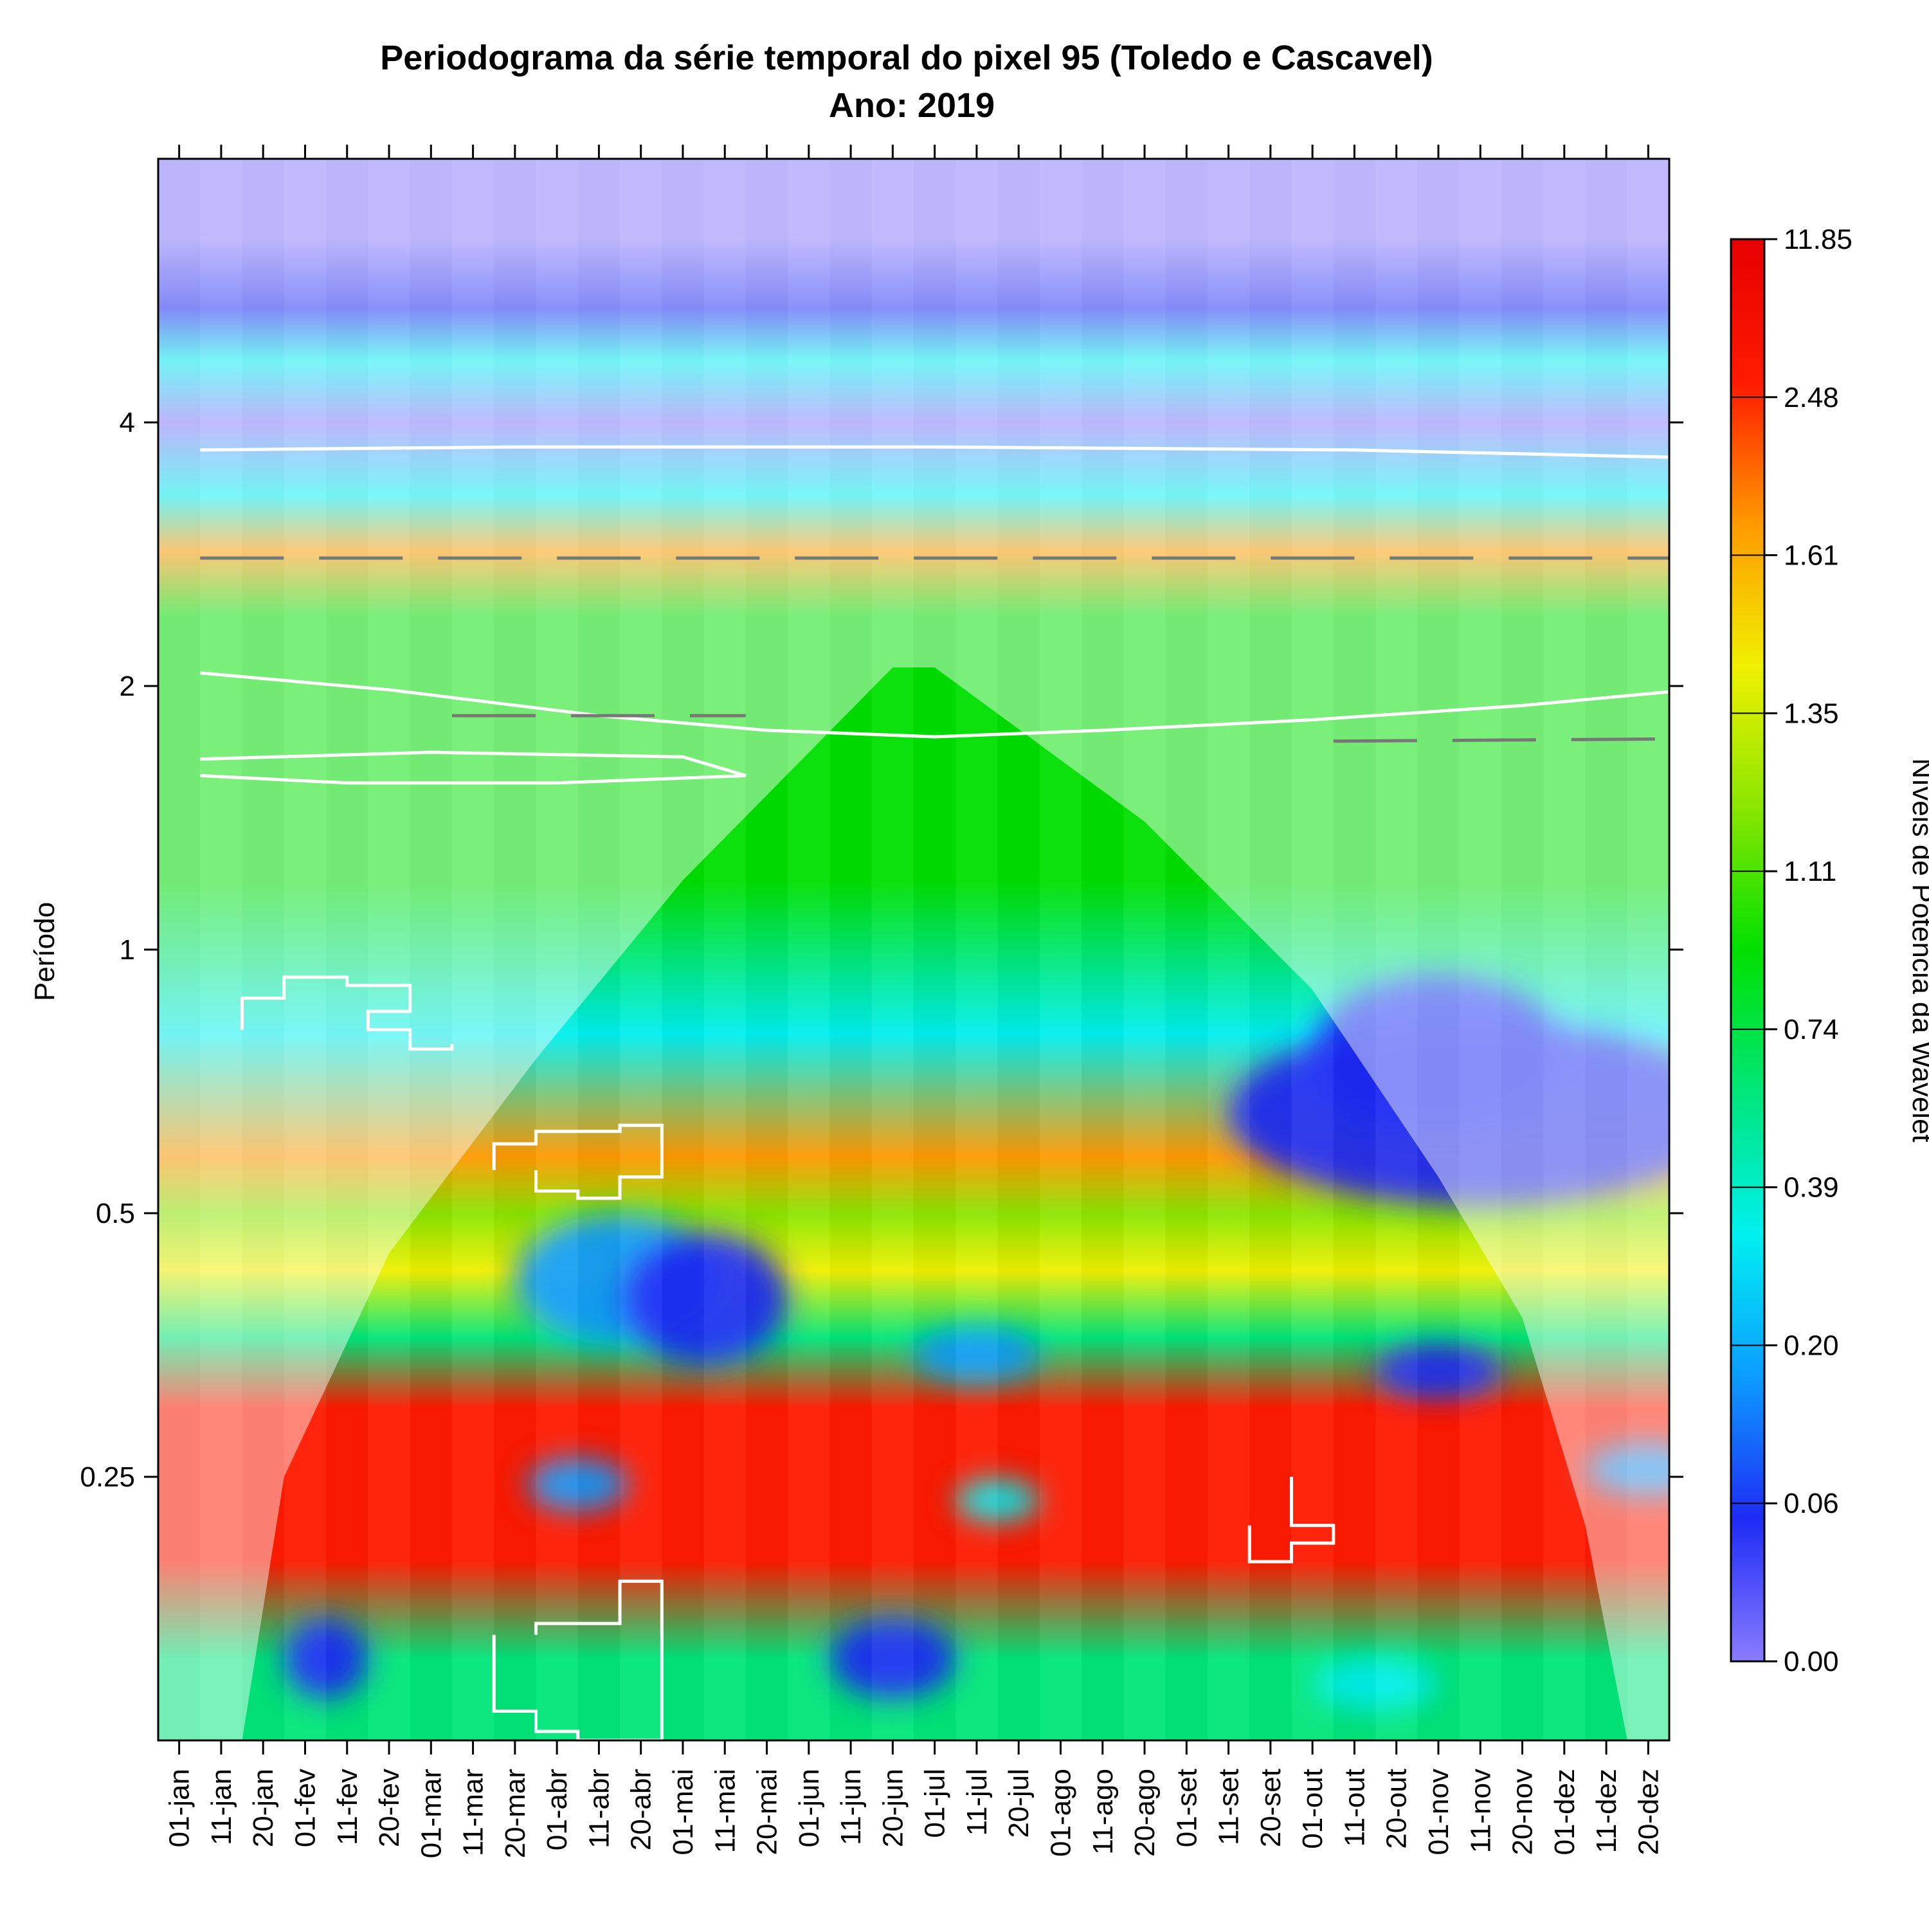 The width and height of the screenshot is (1929, 1932). What do you see at coordinates (1229, 1807) in the screenshot?
I see `x-tick-label-25: 11-set` at bounding box center [1229, 1807].